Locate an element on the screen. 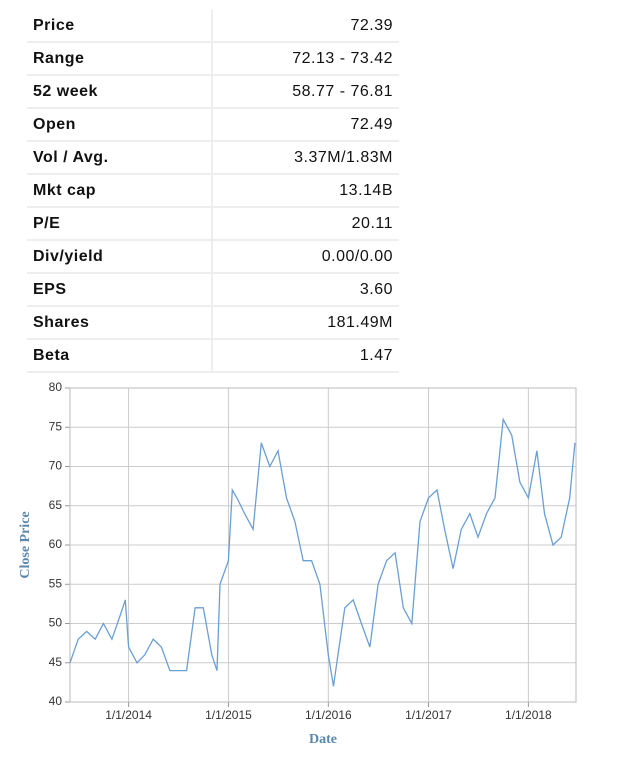  table-row: Price 72.39 is located at coordinates (213, 26).